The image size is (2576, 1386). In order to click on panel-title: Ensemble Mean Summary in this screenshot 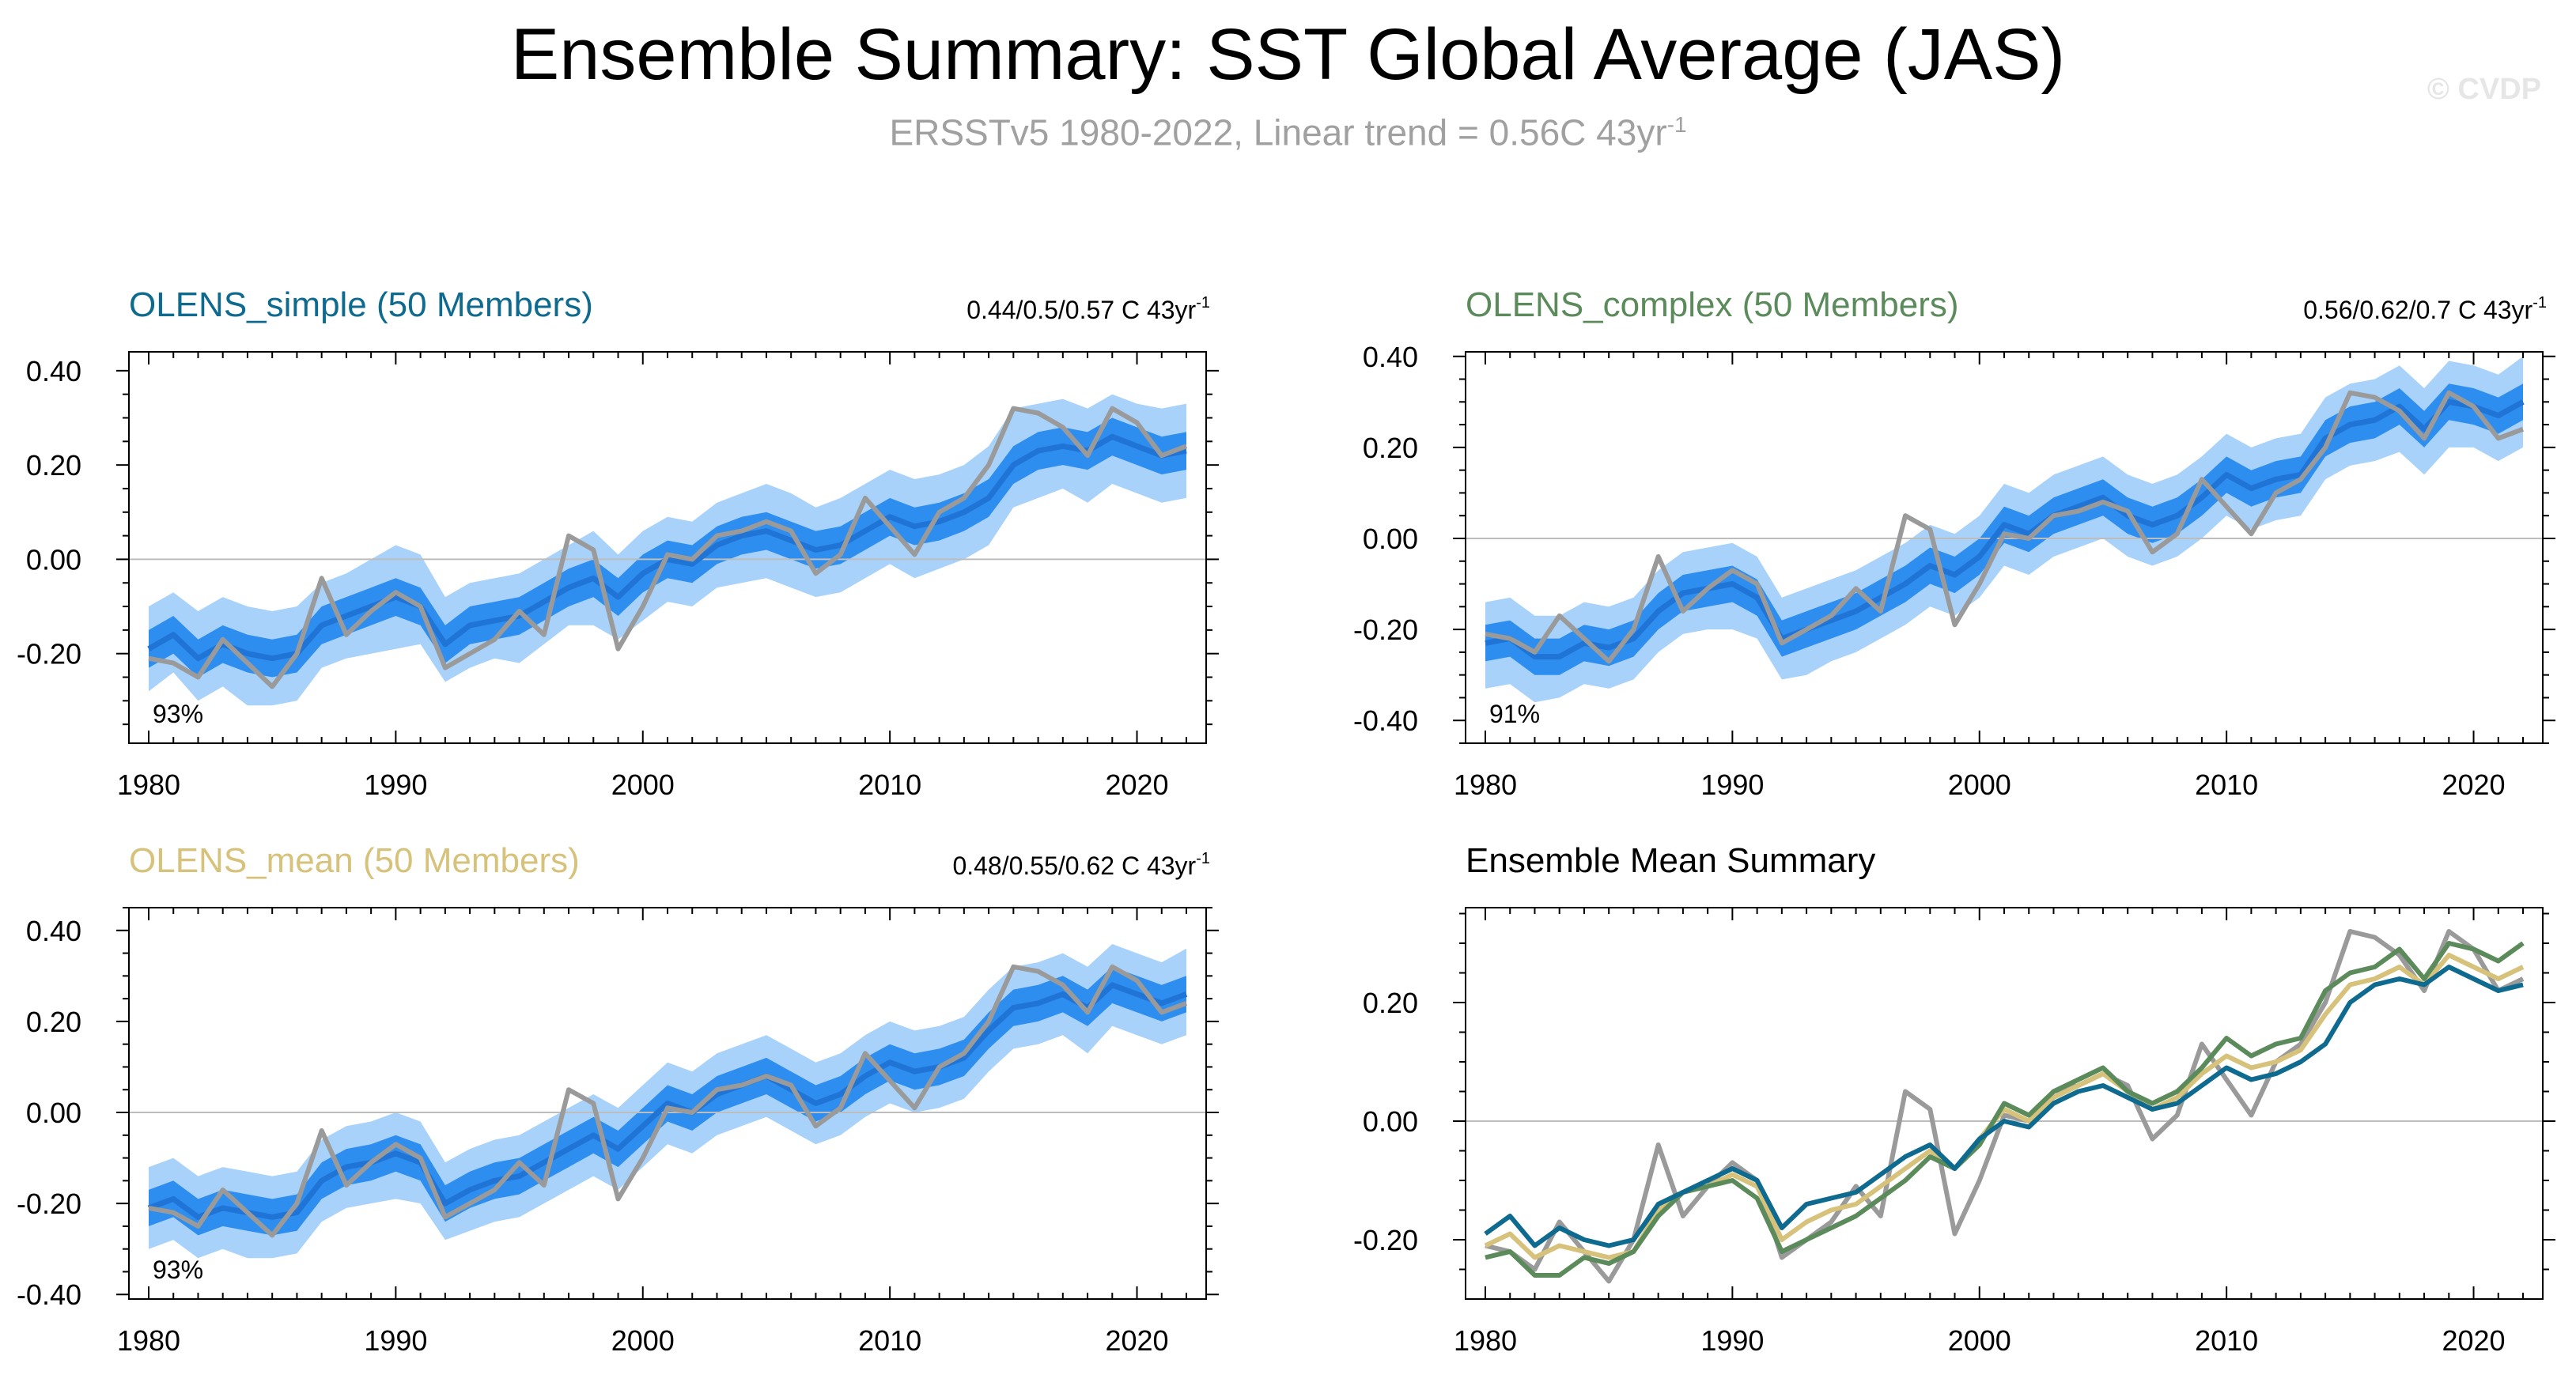, I will do `click(1671, 861)`.